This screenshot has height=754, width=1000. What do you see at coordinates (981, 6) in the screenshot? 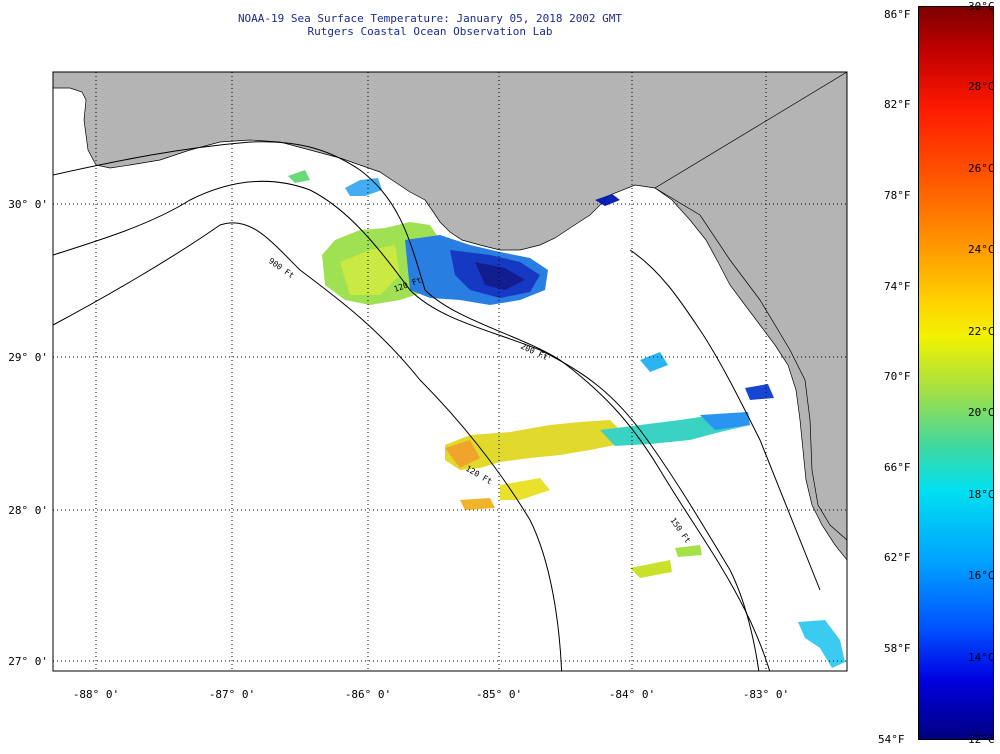
I see `colorbar-c-label: 30°C` at bounding box center [981, 6].